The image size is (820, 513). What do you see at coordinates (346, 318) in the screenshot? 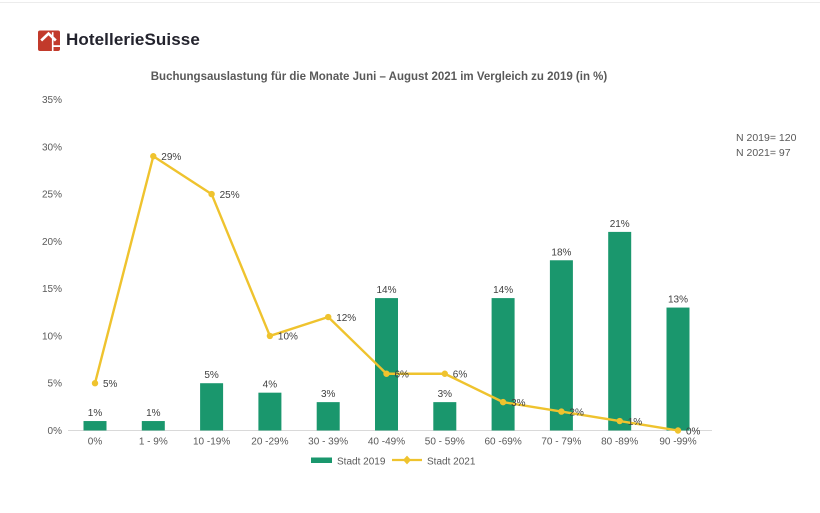
I see `line-data-label: 12%` at bounding box center [346, 318].